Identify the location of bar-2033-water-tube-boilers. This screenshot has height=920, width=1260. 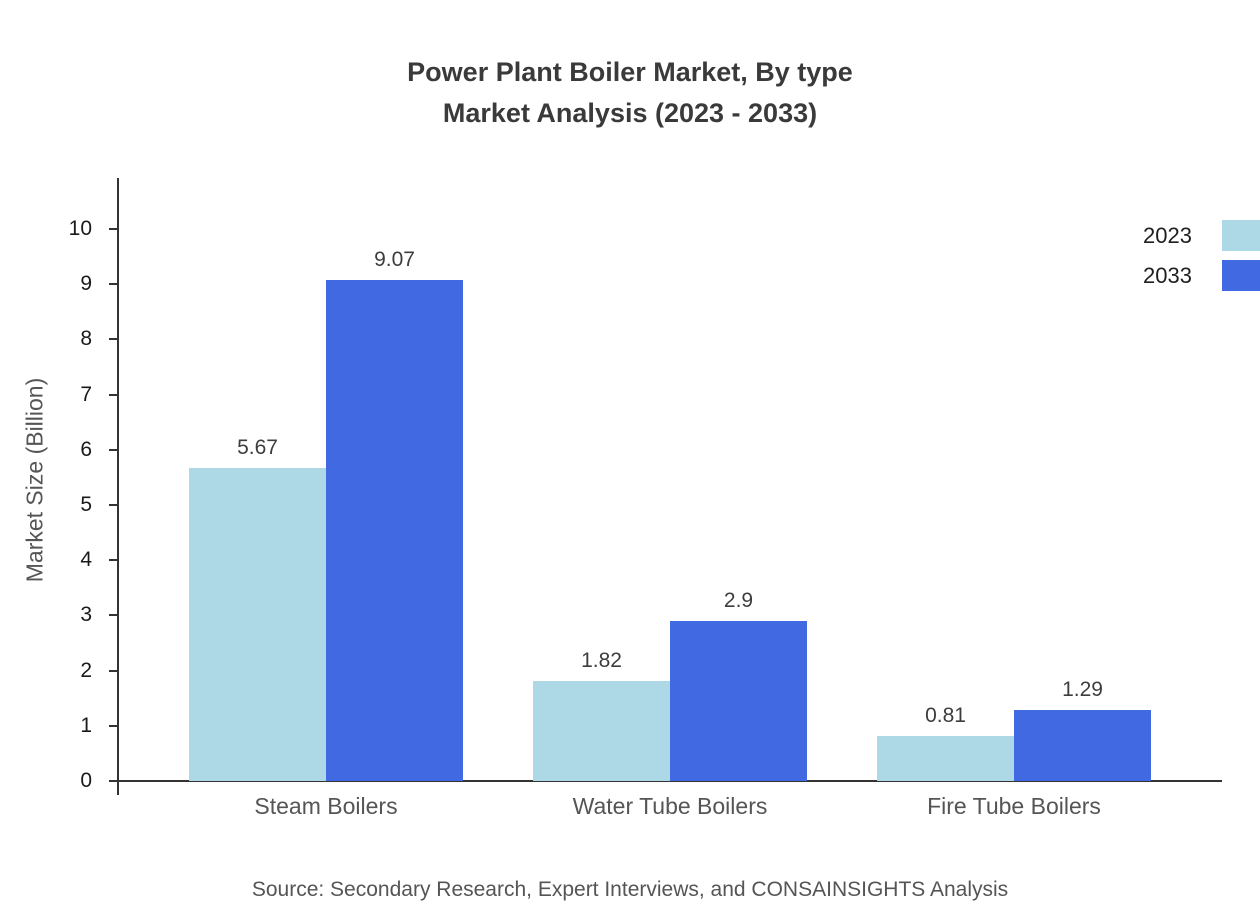
(738, 700).